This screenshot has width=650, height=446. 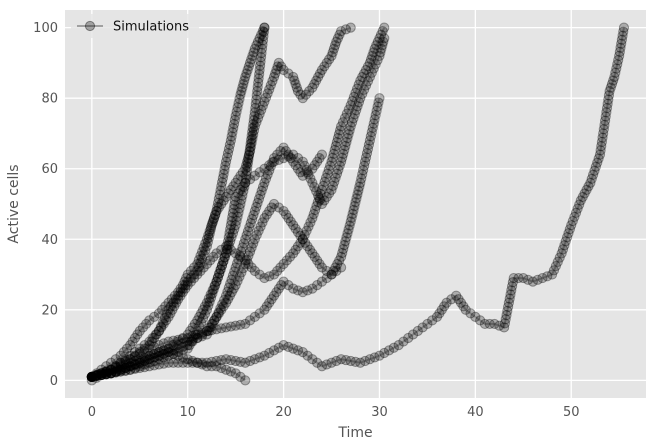 What do you see at coordinates (571, 412) in the screenshot?
I see `x-tick-label: 50` at bounding box center [571, 412].